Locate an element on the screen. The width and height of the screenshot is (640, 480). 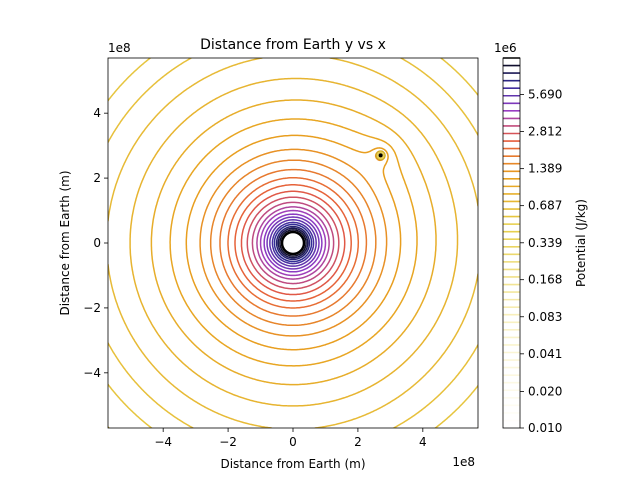
earth-marker is located at coordinates (293, 243).